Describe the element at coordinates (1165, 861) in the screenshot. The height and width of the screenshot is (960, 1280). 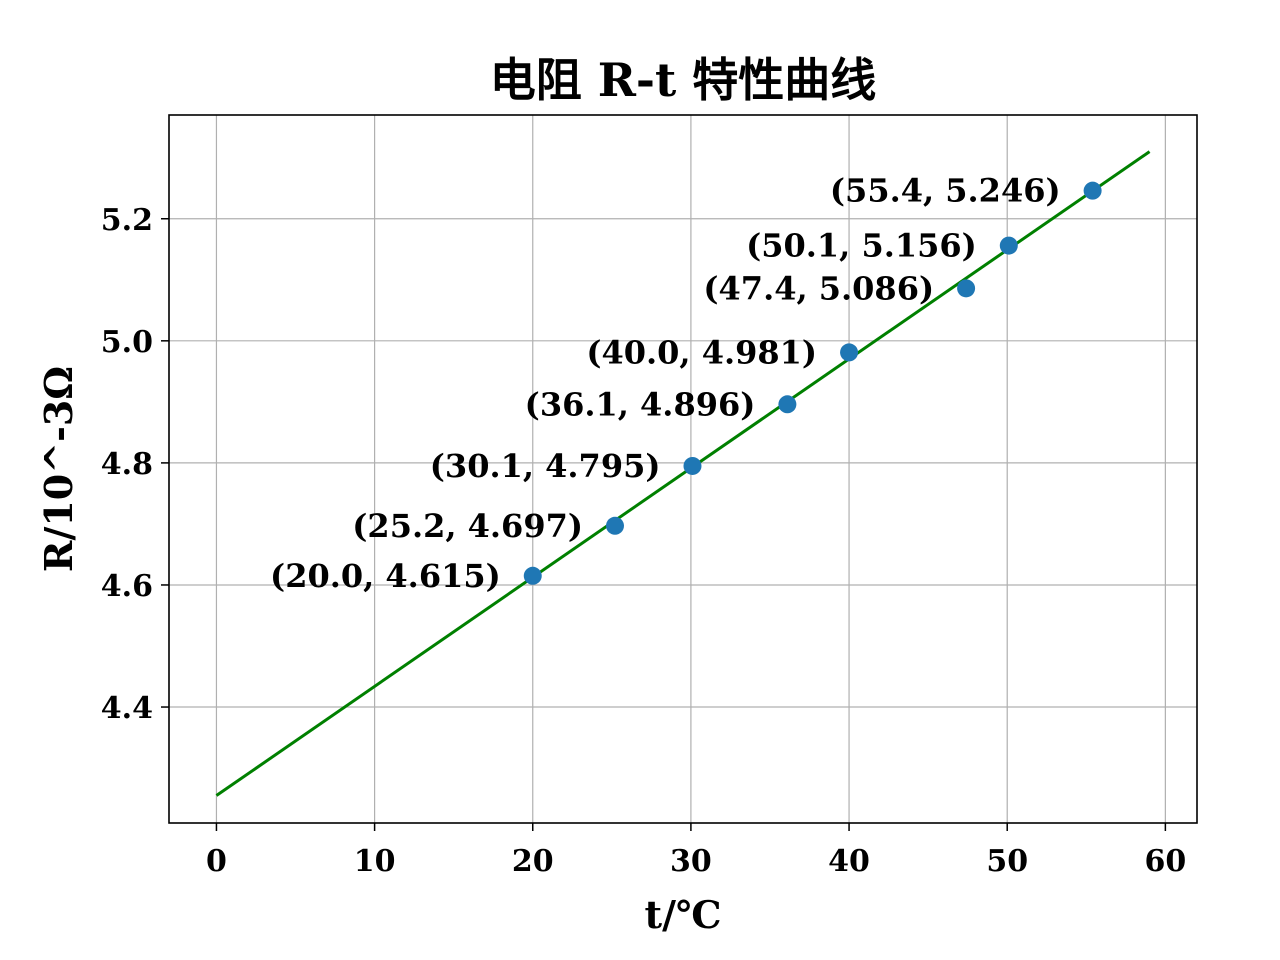
I see `x-tick-label: 60` at that location.